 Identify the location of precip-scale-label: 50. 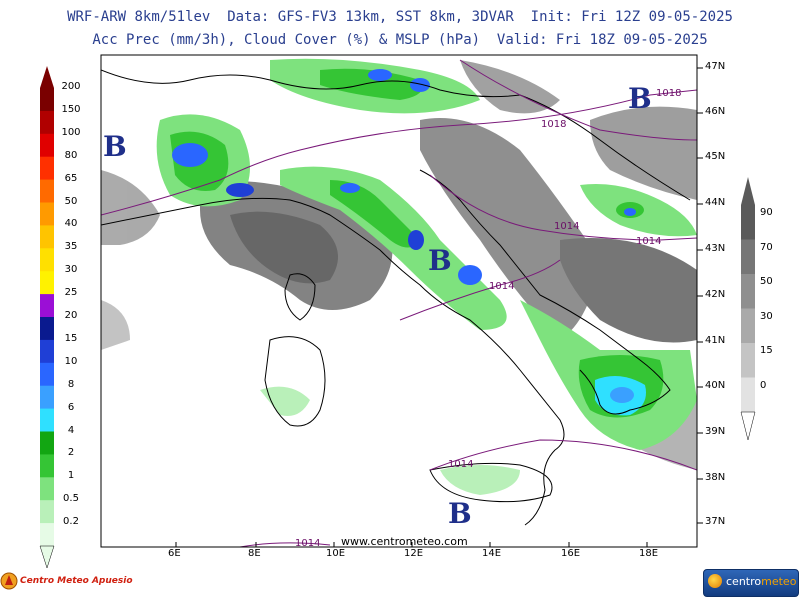
(71, 201).